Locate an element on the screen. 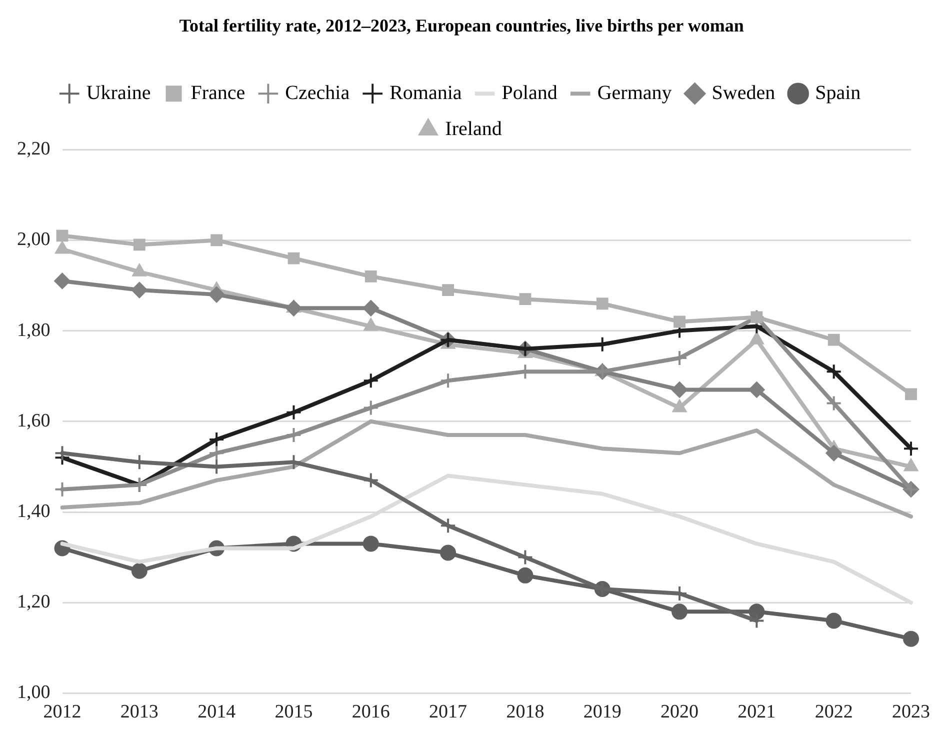 This screenshot has width=938, height=742. legend-label: Ukraine is located at coordinates (118, 93).